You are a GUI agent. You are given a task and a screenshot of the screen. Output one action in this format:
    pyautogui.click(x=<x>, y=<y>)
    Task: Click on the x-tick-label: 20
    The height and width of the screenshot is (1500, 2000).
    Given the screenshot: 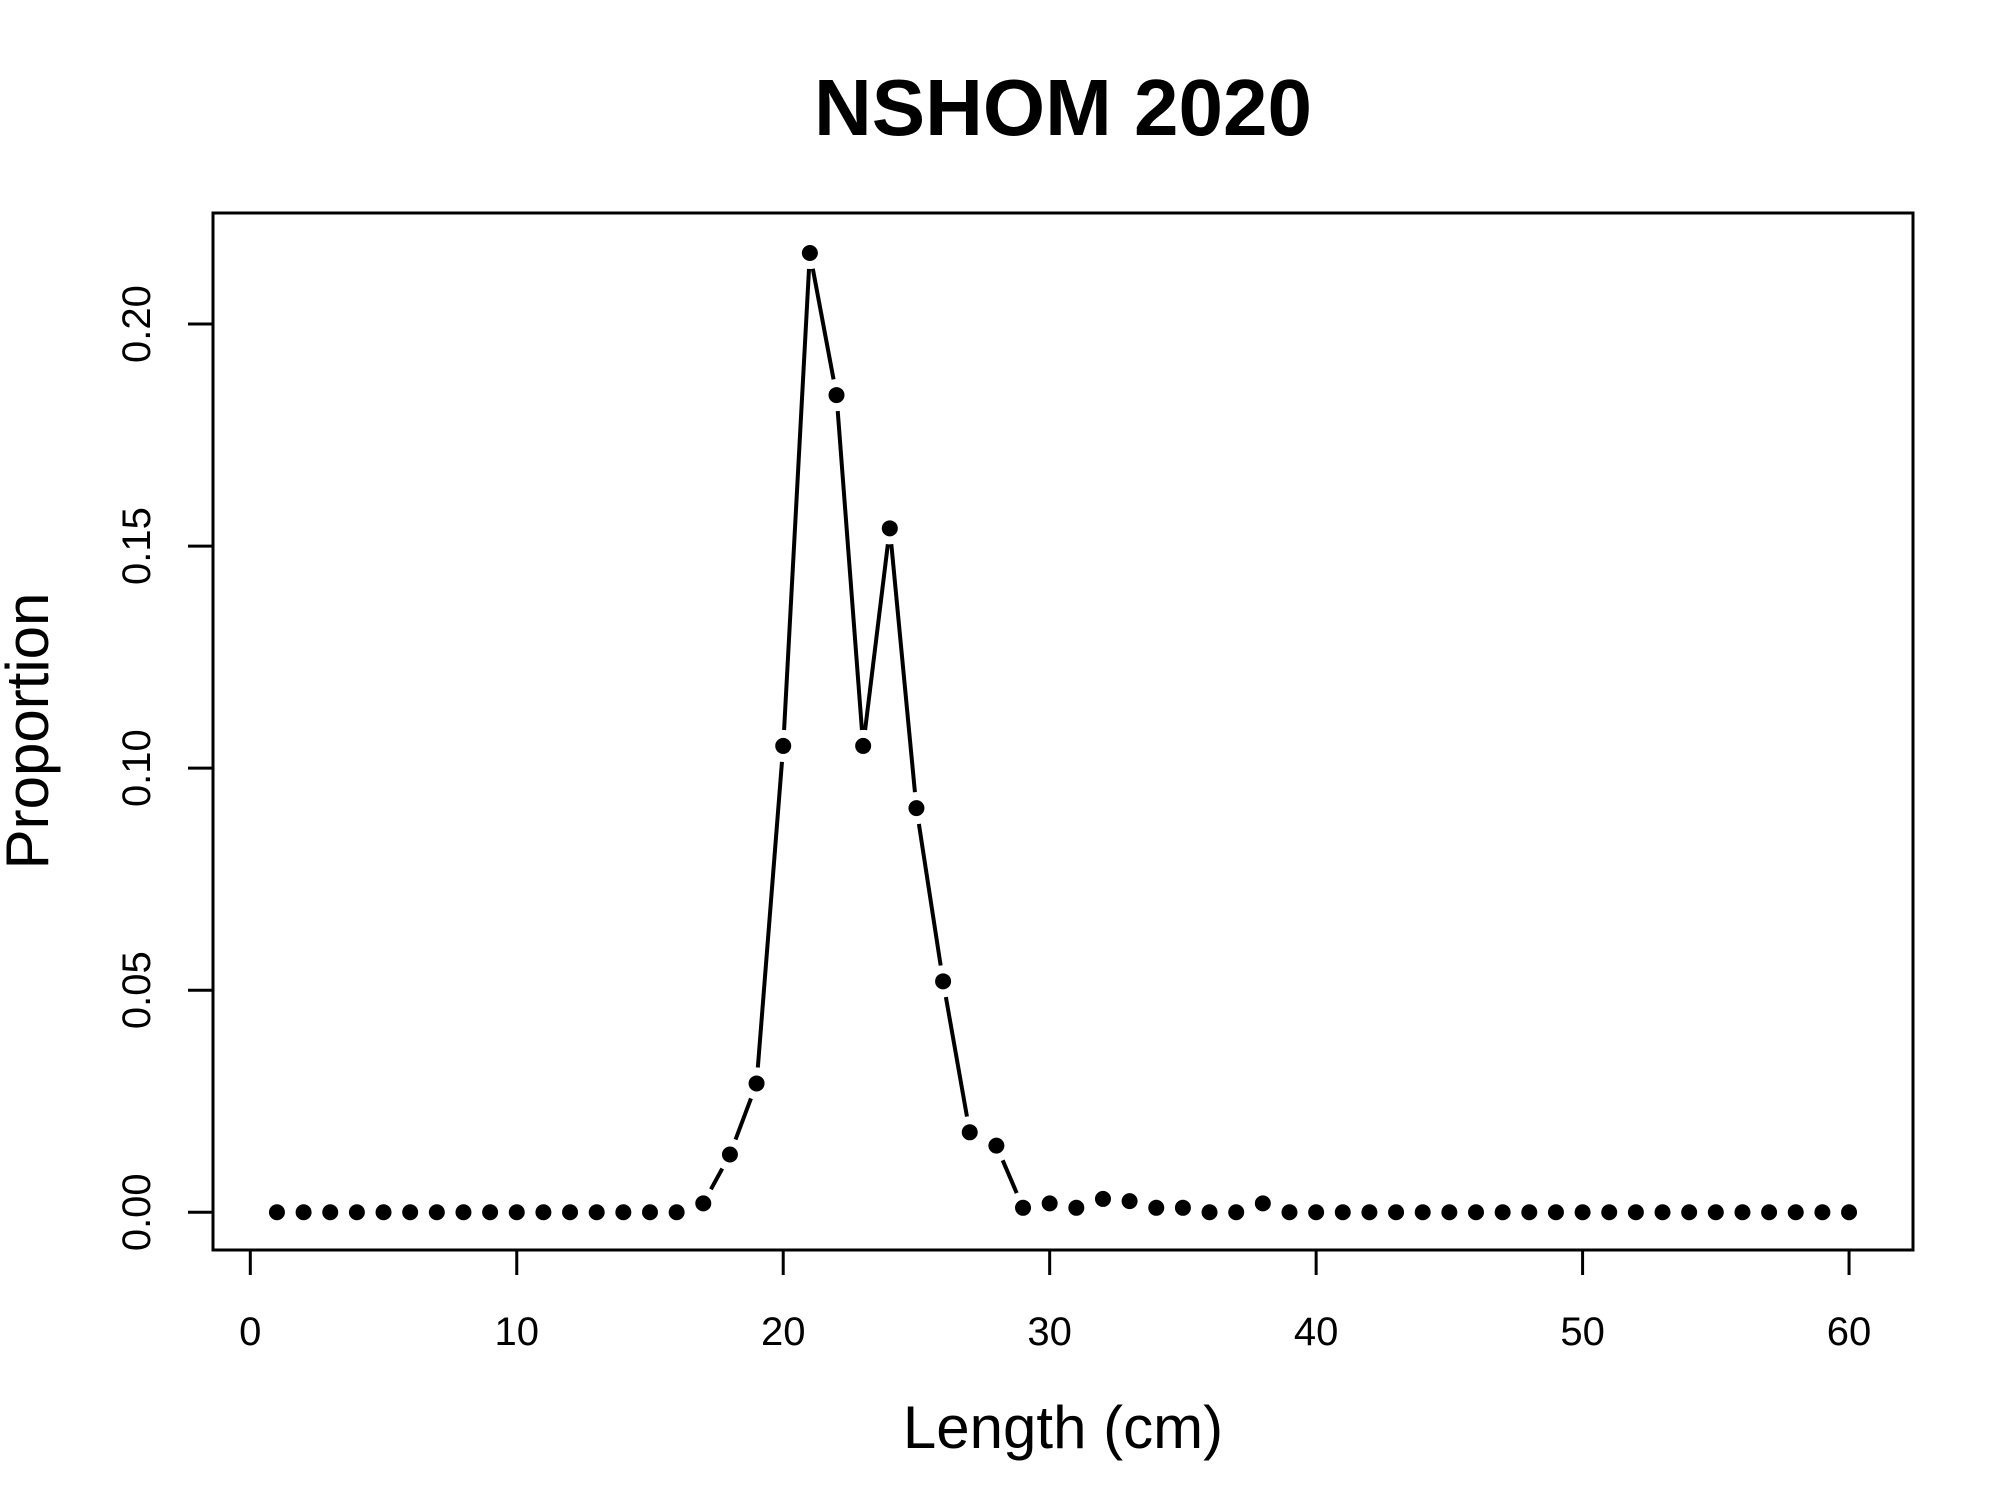 What is the action you would take?
    pyautogui.click(x=783, y=1332)
    